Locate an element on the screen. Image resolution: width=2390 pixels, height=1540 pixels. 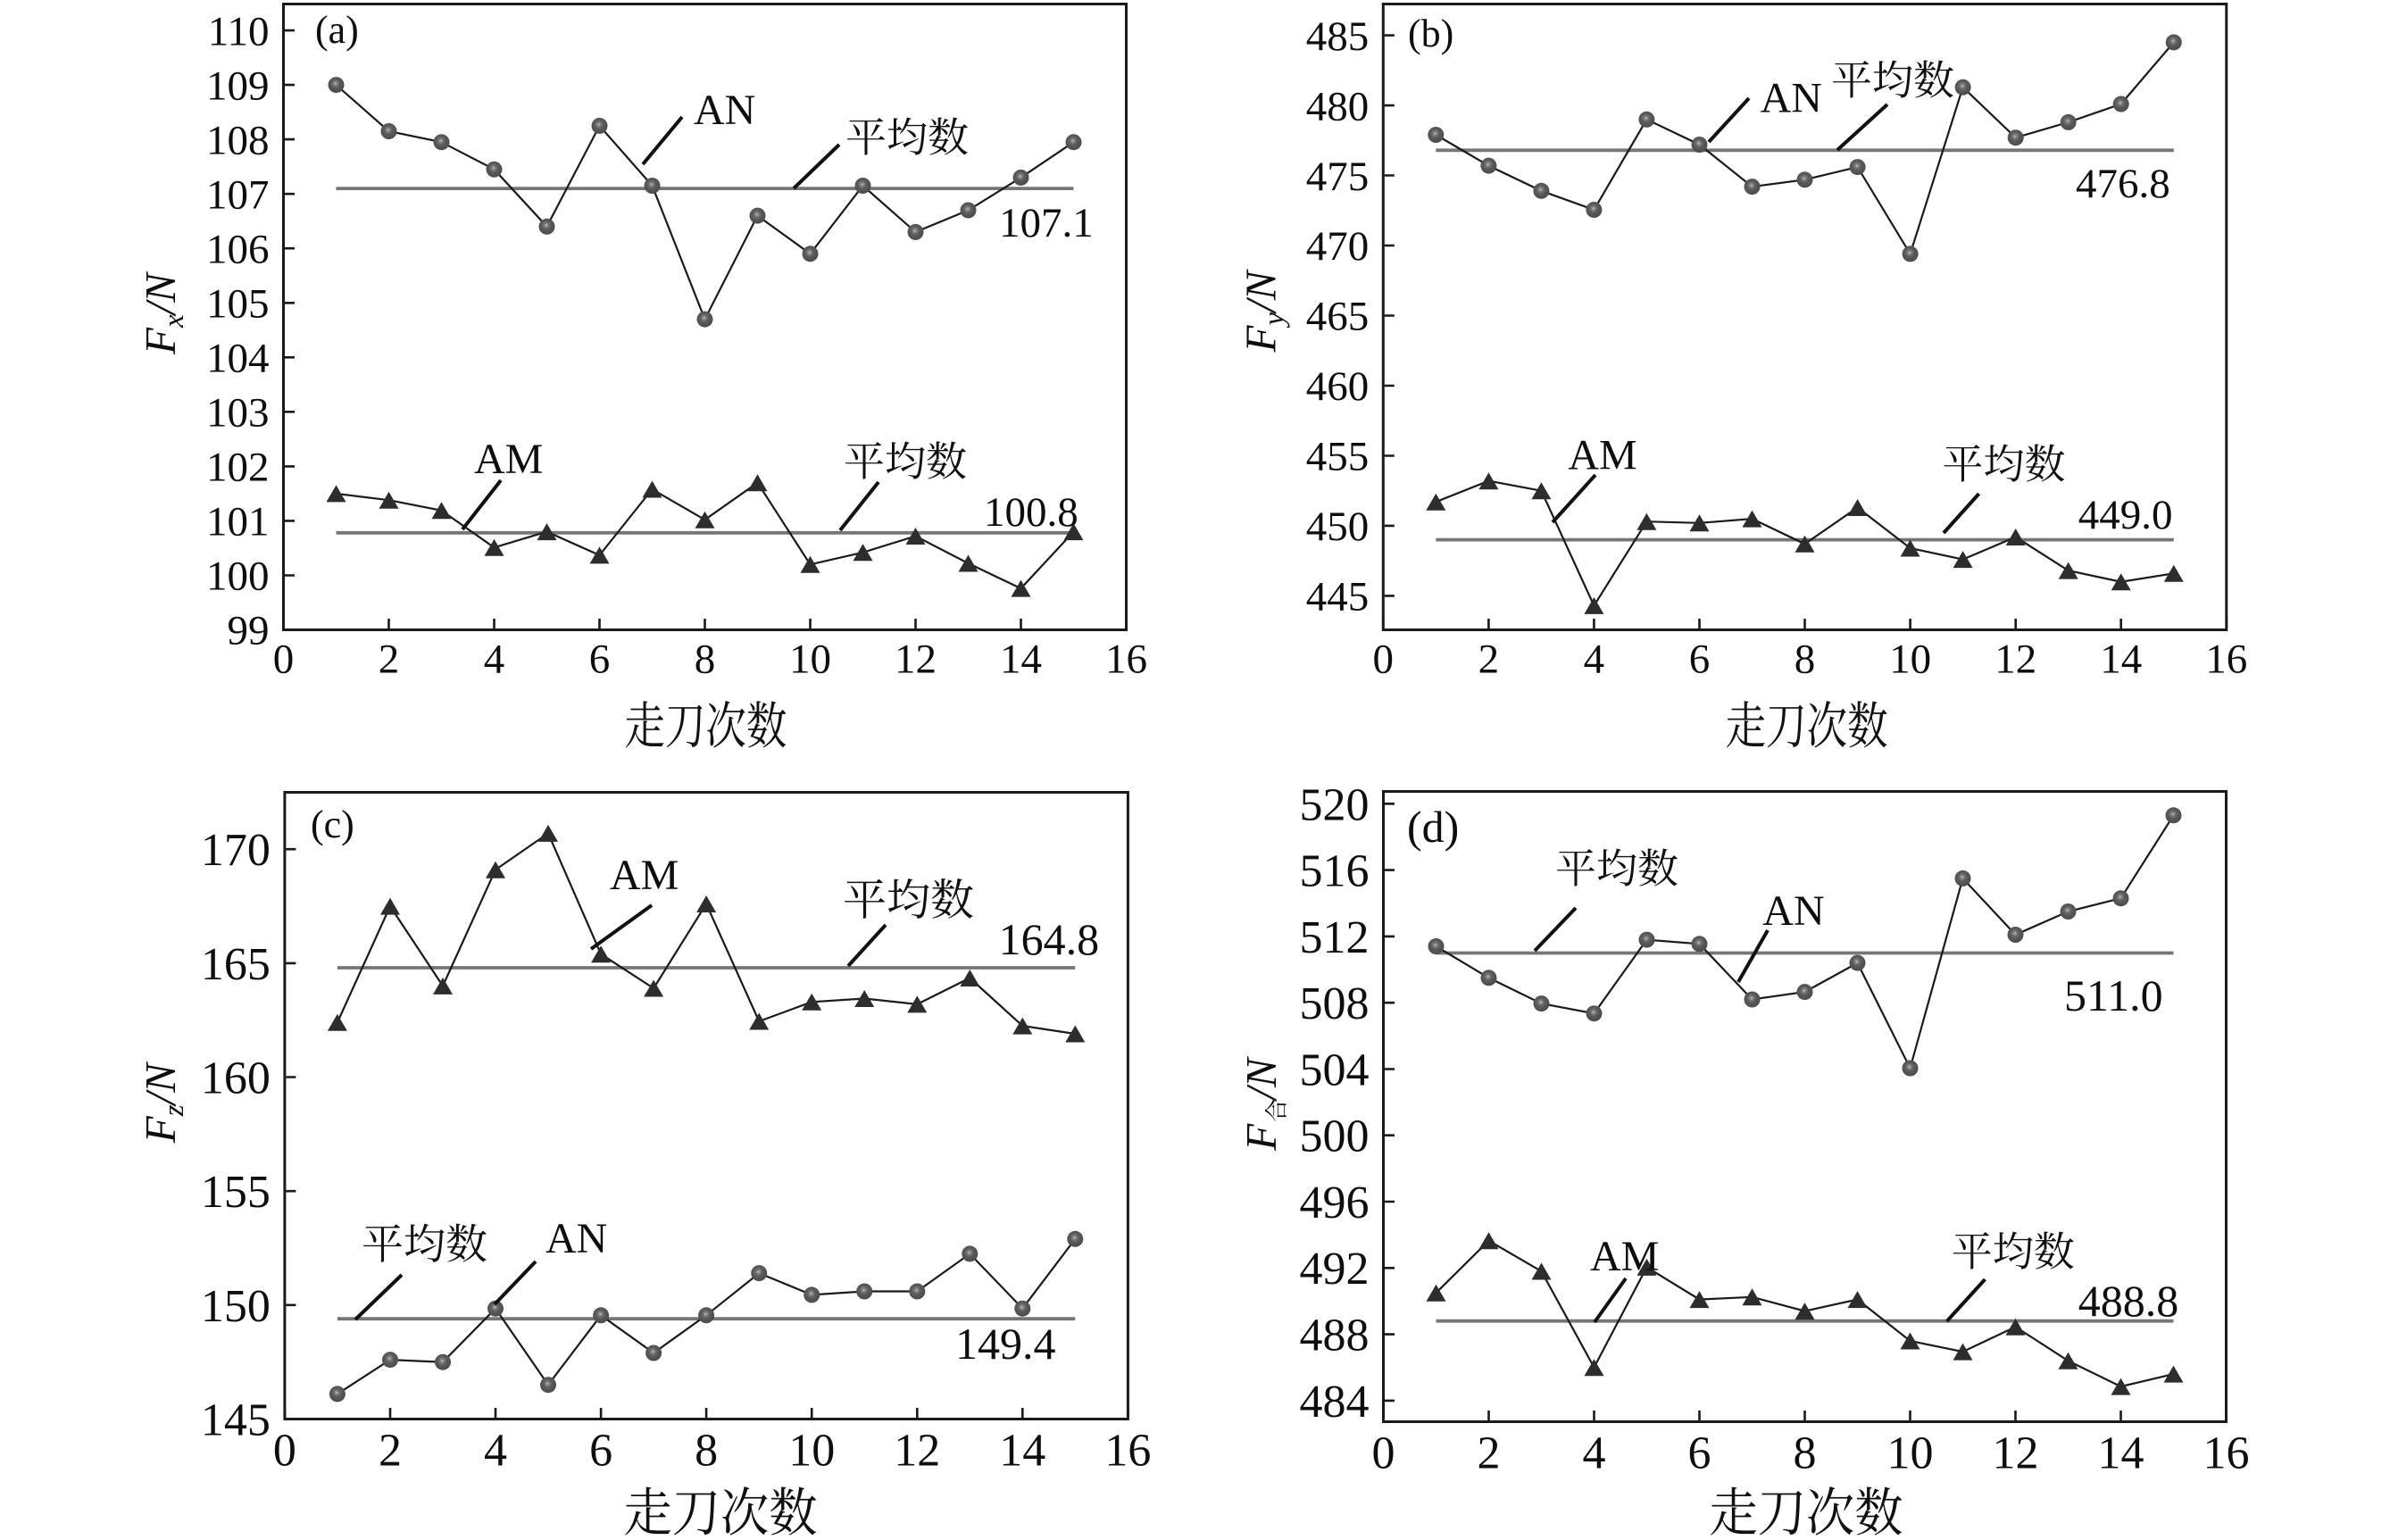
svg-text: (c) is located at coordinates (332, 824).